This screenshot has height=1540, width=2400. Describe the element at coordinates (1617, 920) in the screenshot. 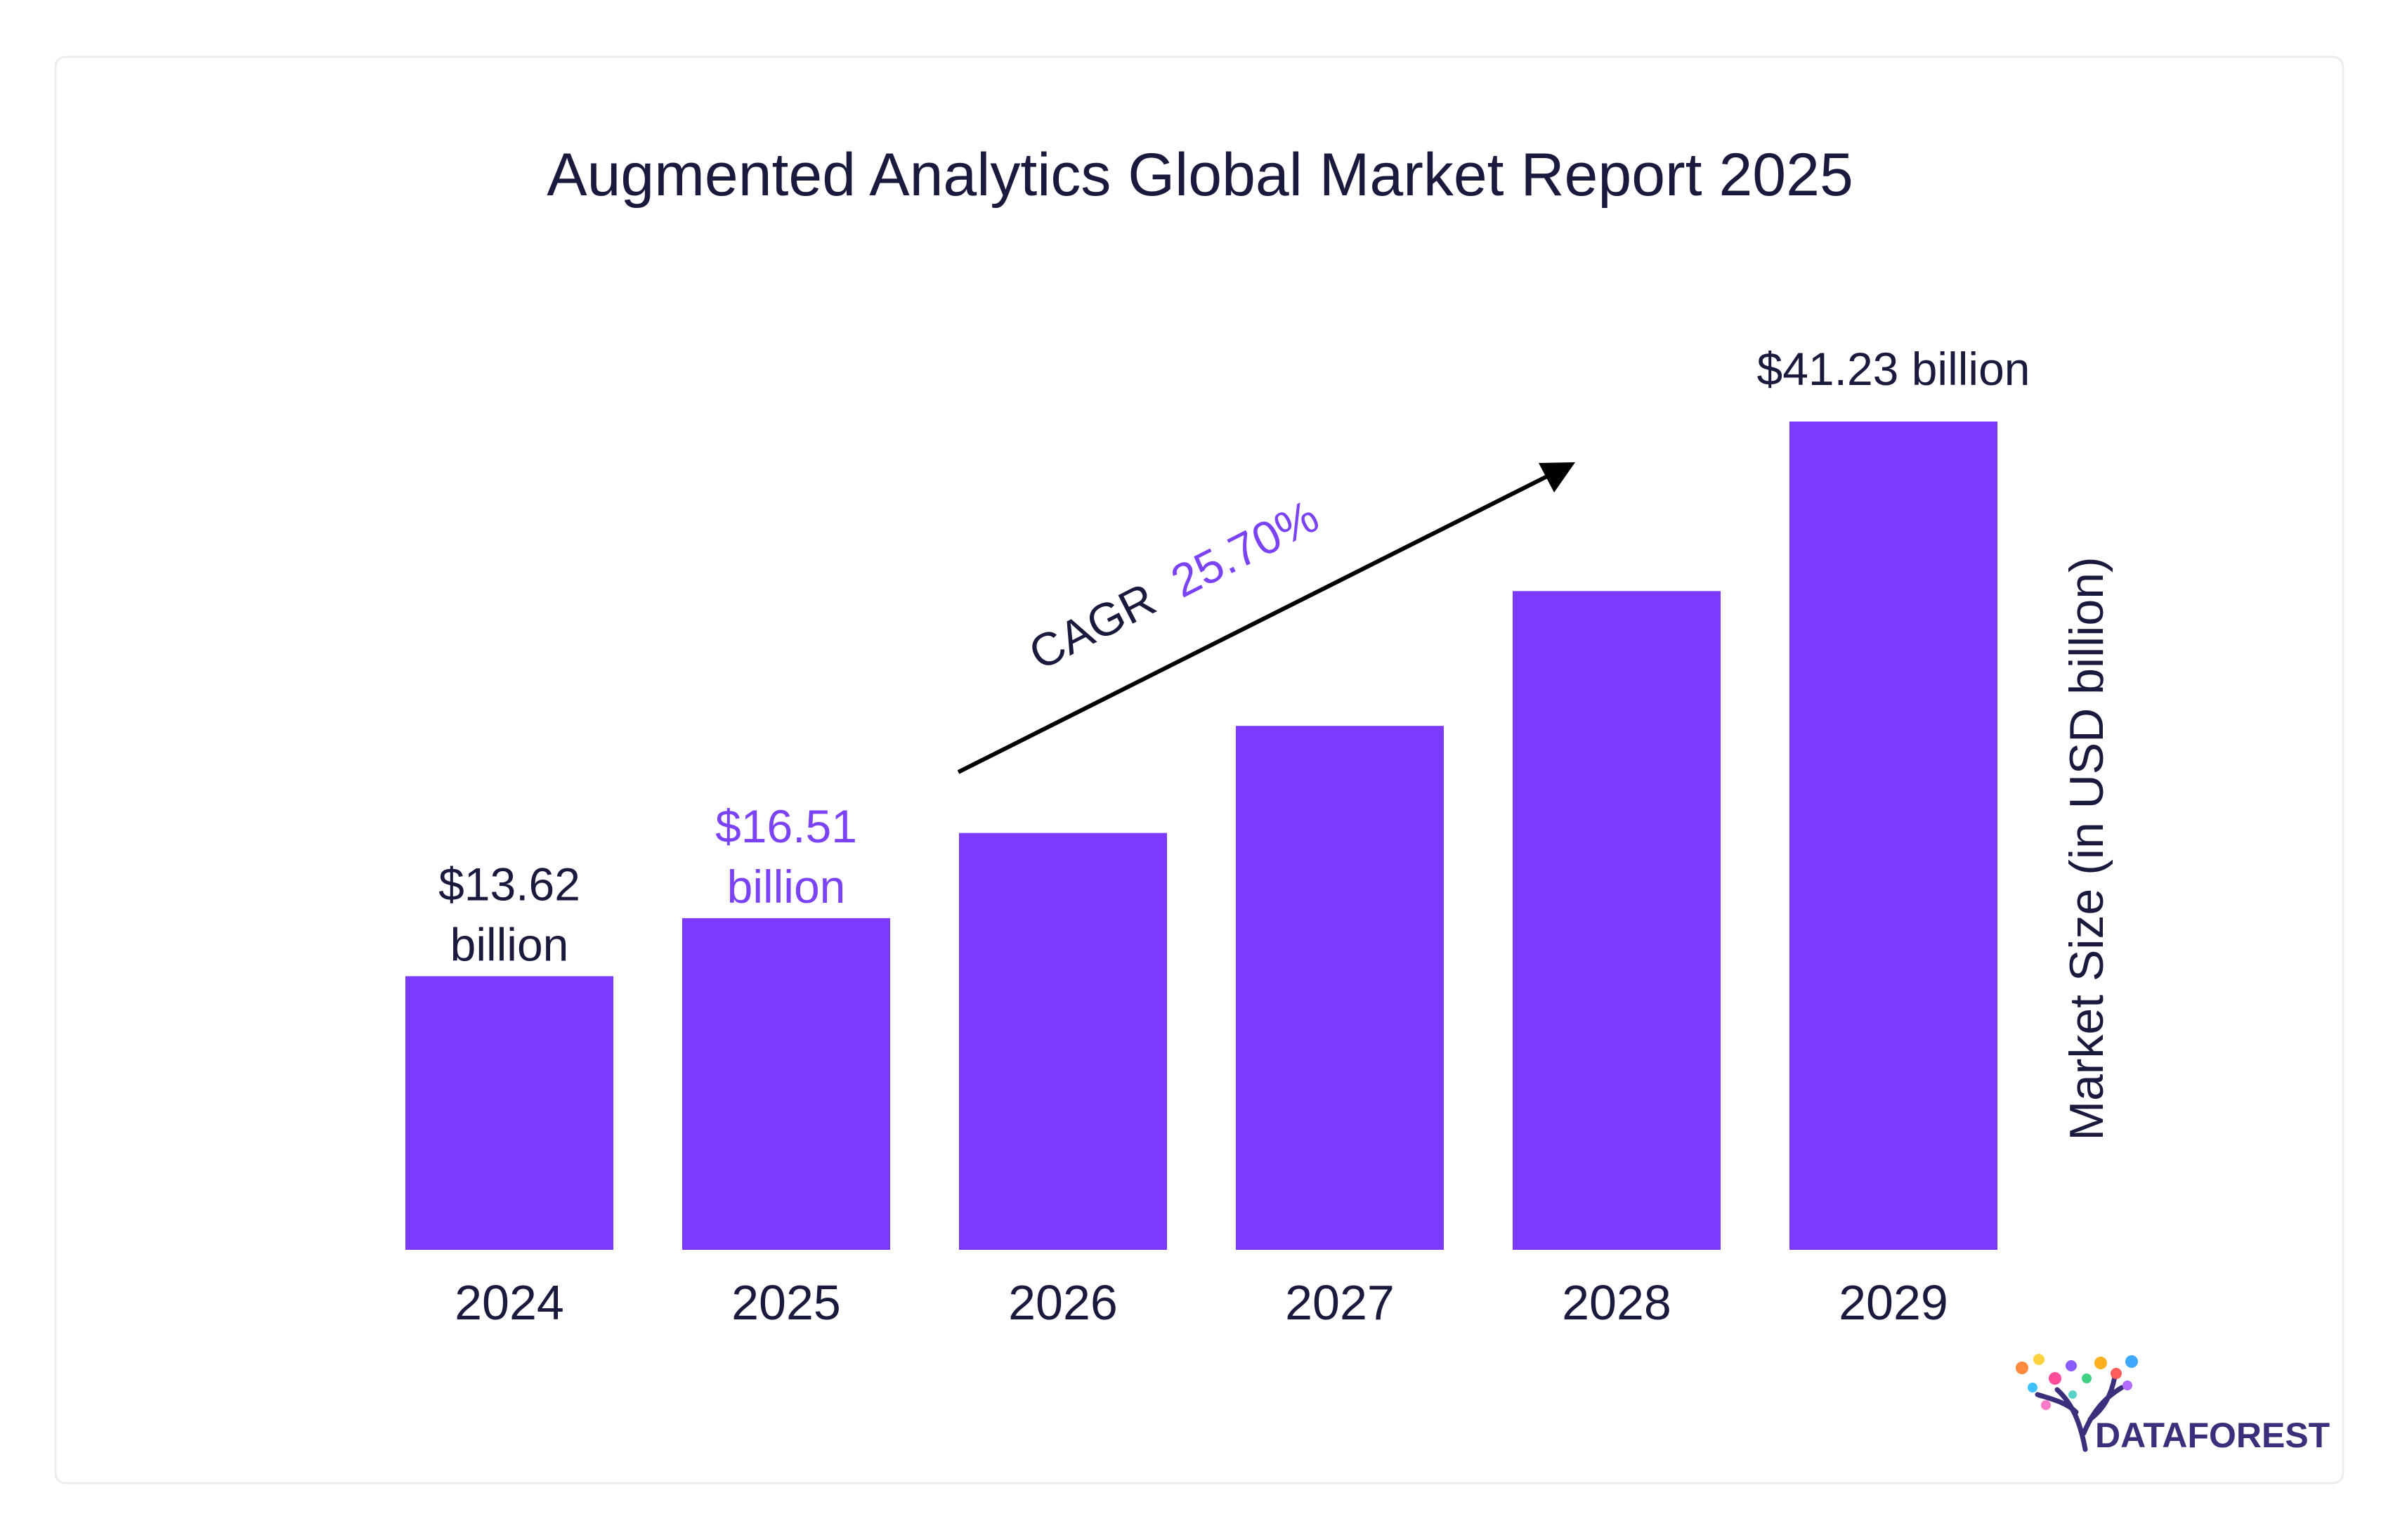

I see `bar-2028` at that location.